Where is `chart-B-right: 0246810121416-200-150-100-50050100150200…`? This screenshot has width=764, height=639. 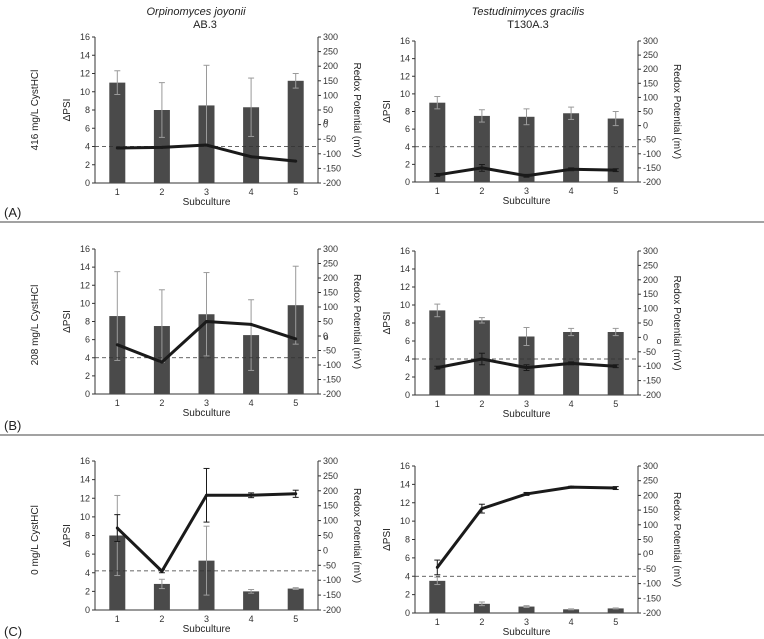
chart-B-right: 0246810121416-200-150-100-50050100150200… is located at coordinates (532, 333).